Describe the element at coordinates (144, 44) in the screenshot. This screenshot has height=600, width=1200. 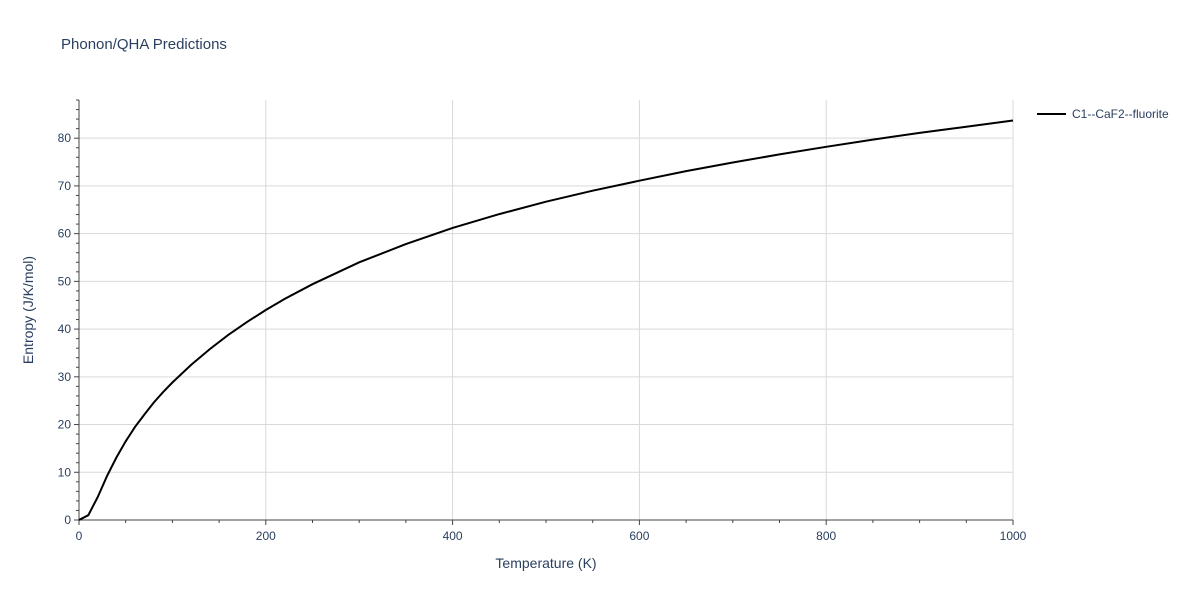
I see `chart-title: Phonon/QHA Predictions` at that location.